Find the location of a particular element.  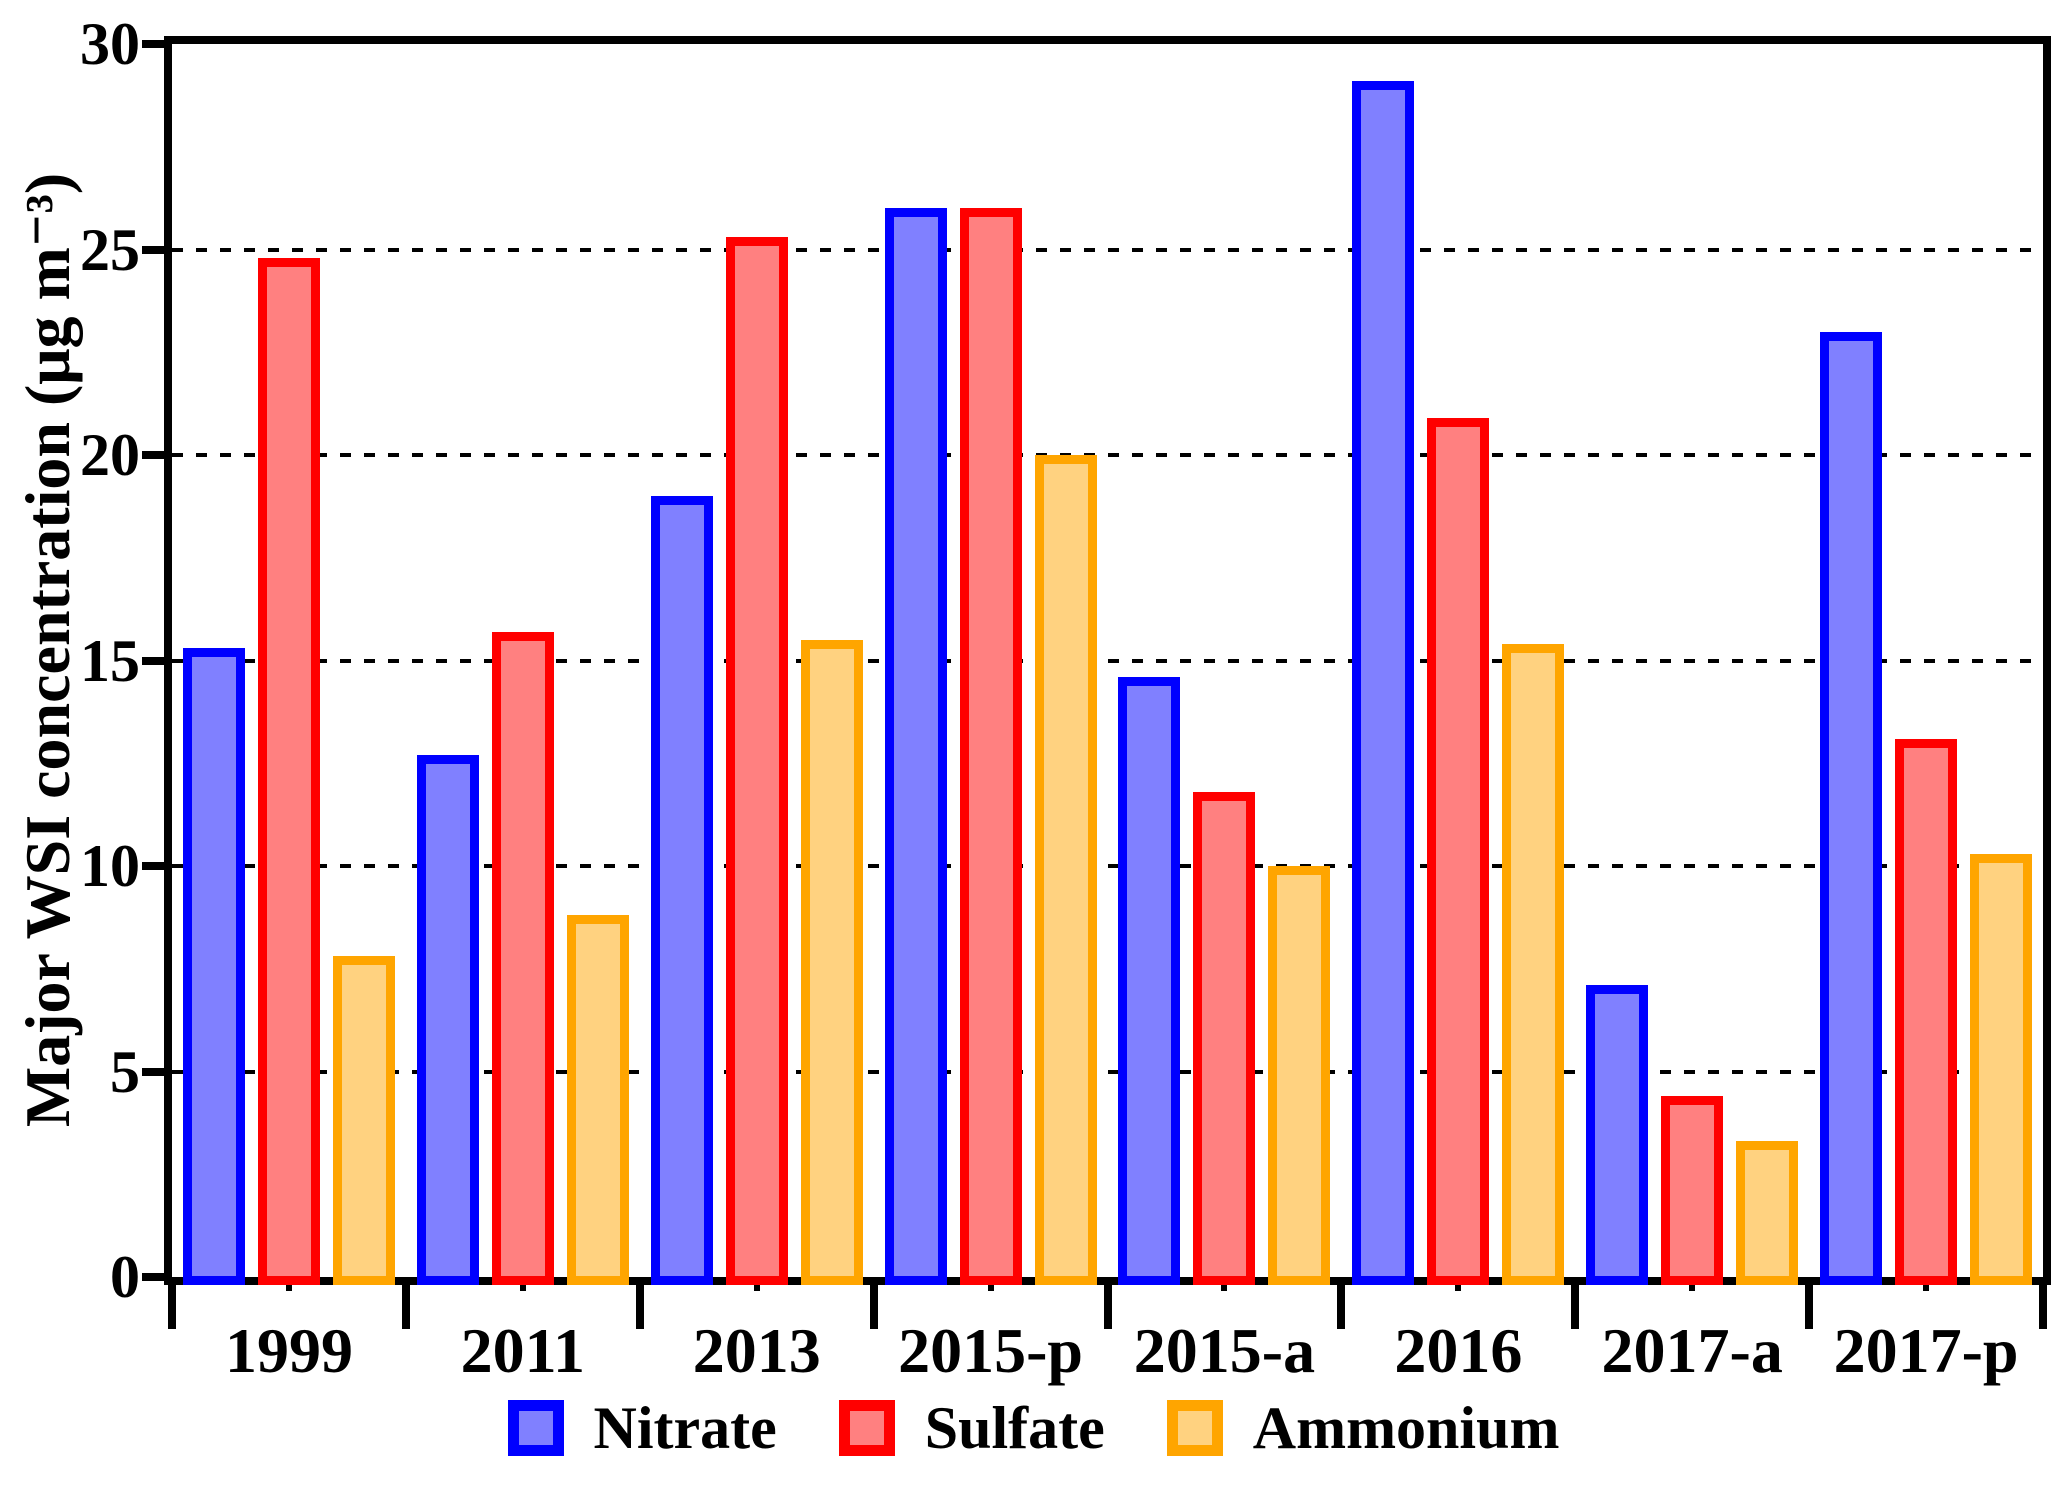

bar-ammonium-2017-a is located at coordinates (1767, 1213).